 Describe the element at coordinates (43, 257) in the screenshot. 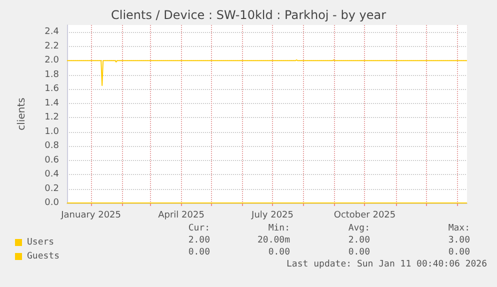

I see `legend-label: Guests` at that location.